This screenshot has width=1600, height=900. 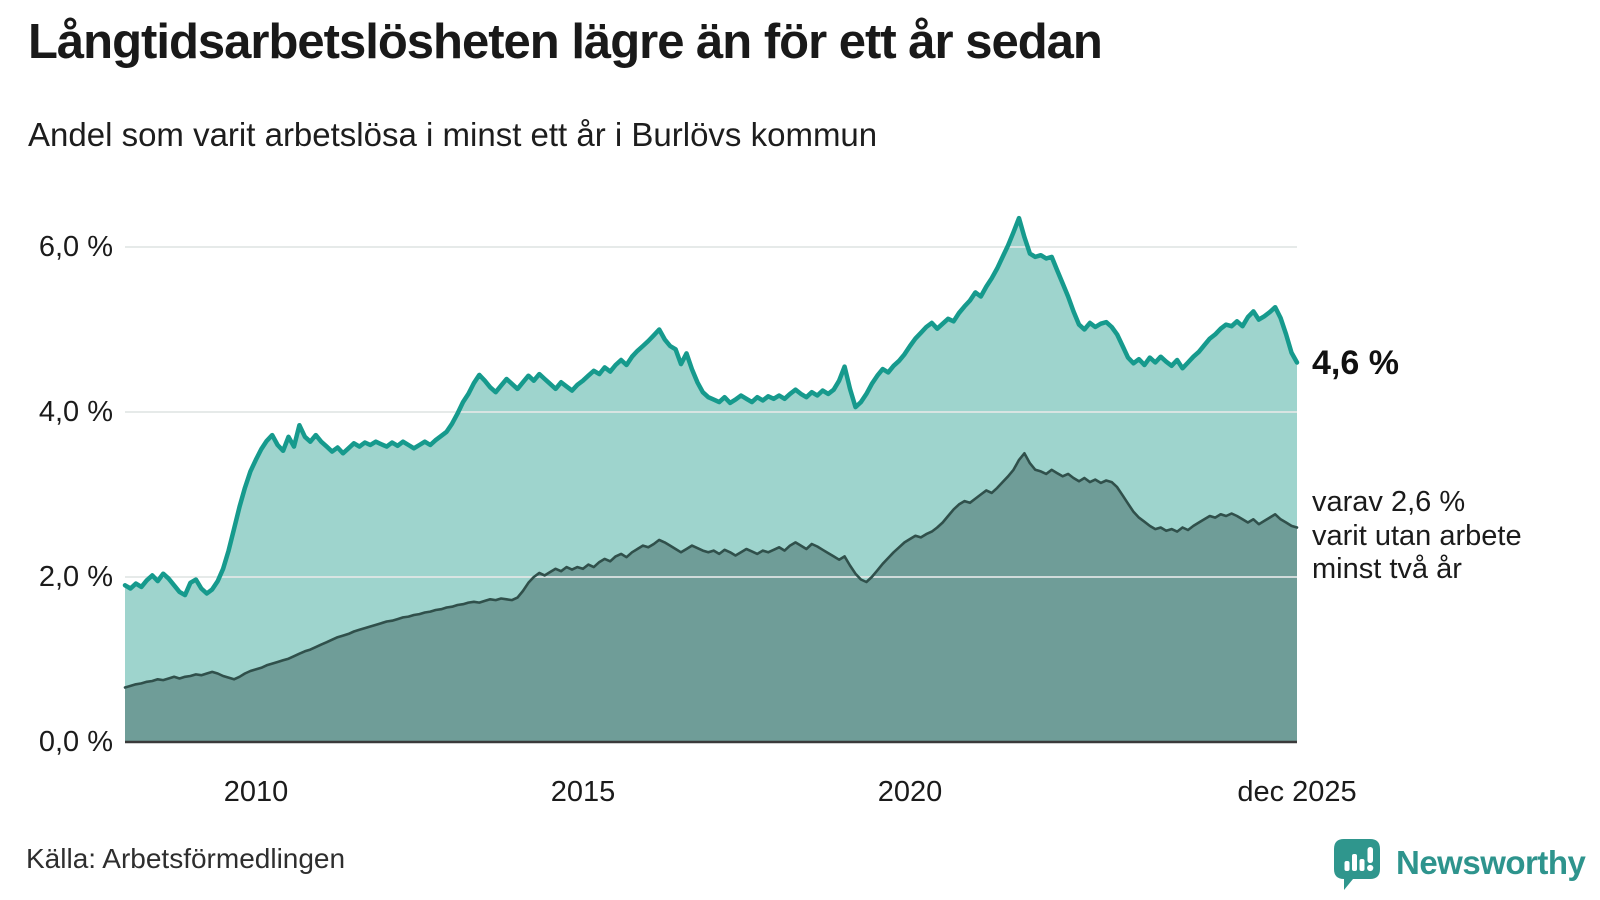 What do you see at coordinates (186, 858) in the screenshot?
I see `source-note: Källa: Arbetsförmedlingen` at bounding box center [186, 858].